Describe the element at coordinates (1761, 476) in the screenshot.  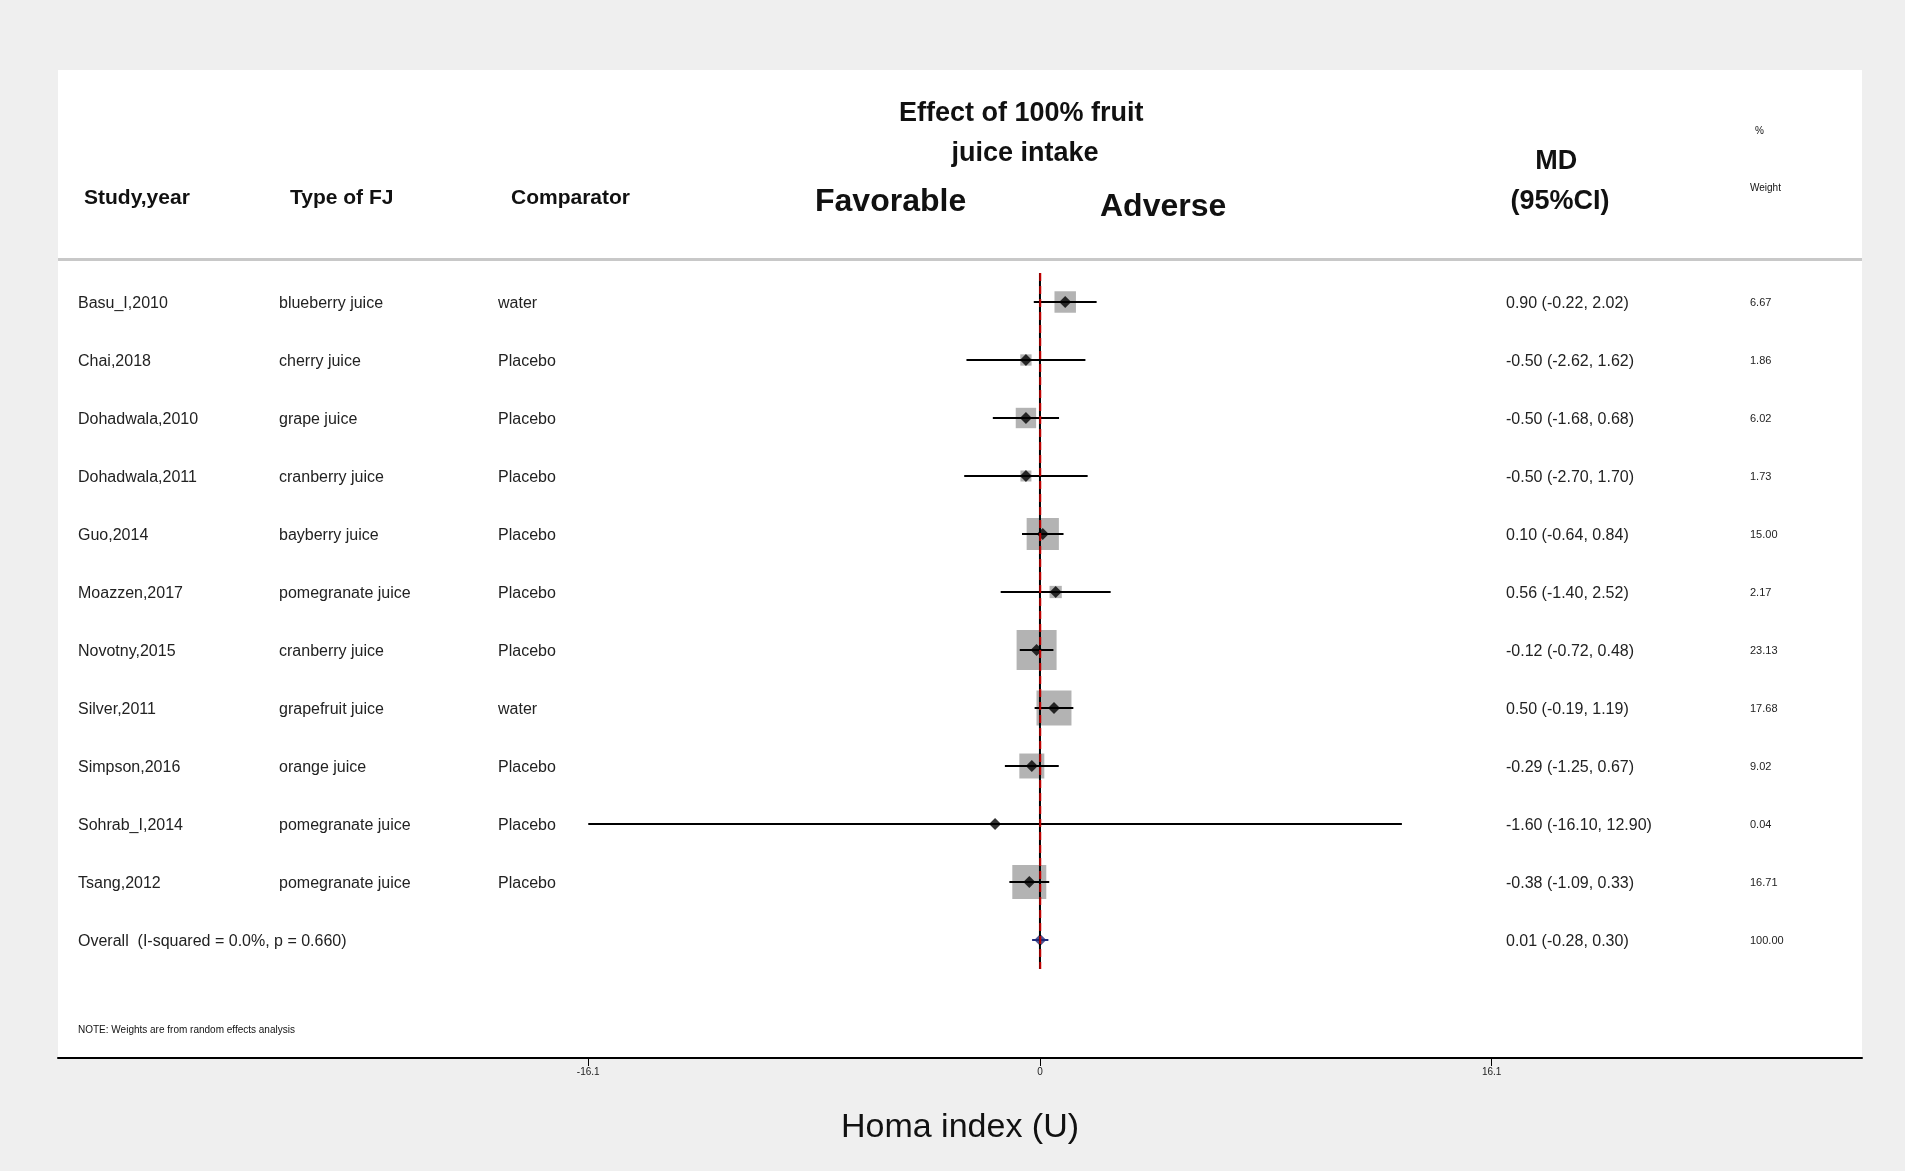
I see `annotation: 1.73` at that location.